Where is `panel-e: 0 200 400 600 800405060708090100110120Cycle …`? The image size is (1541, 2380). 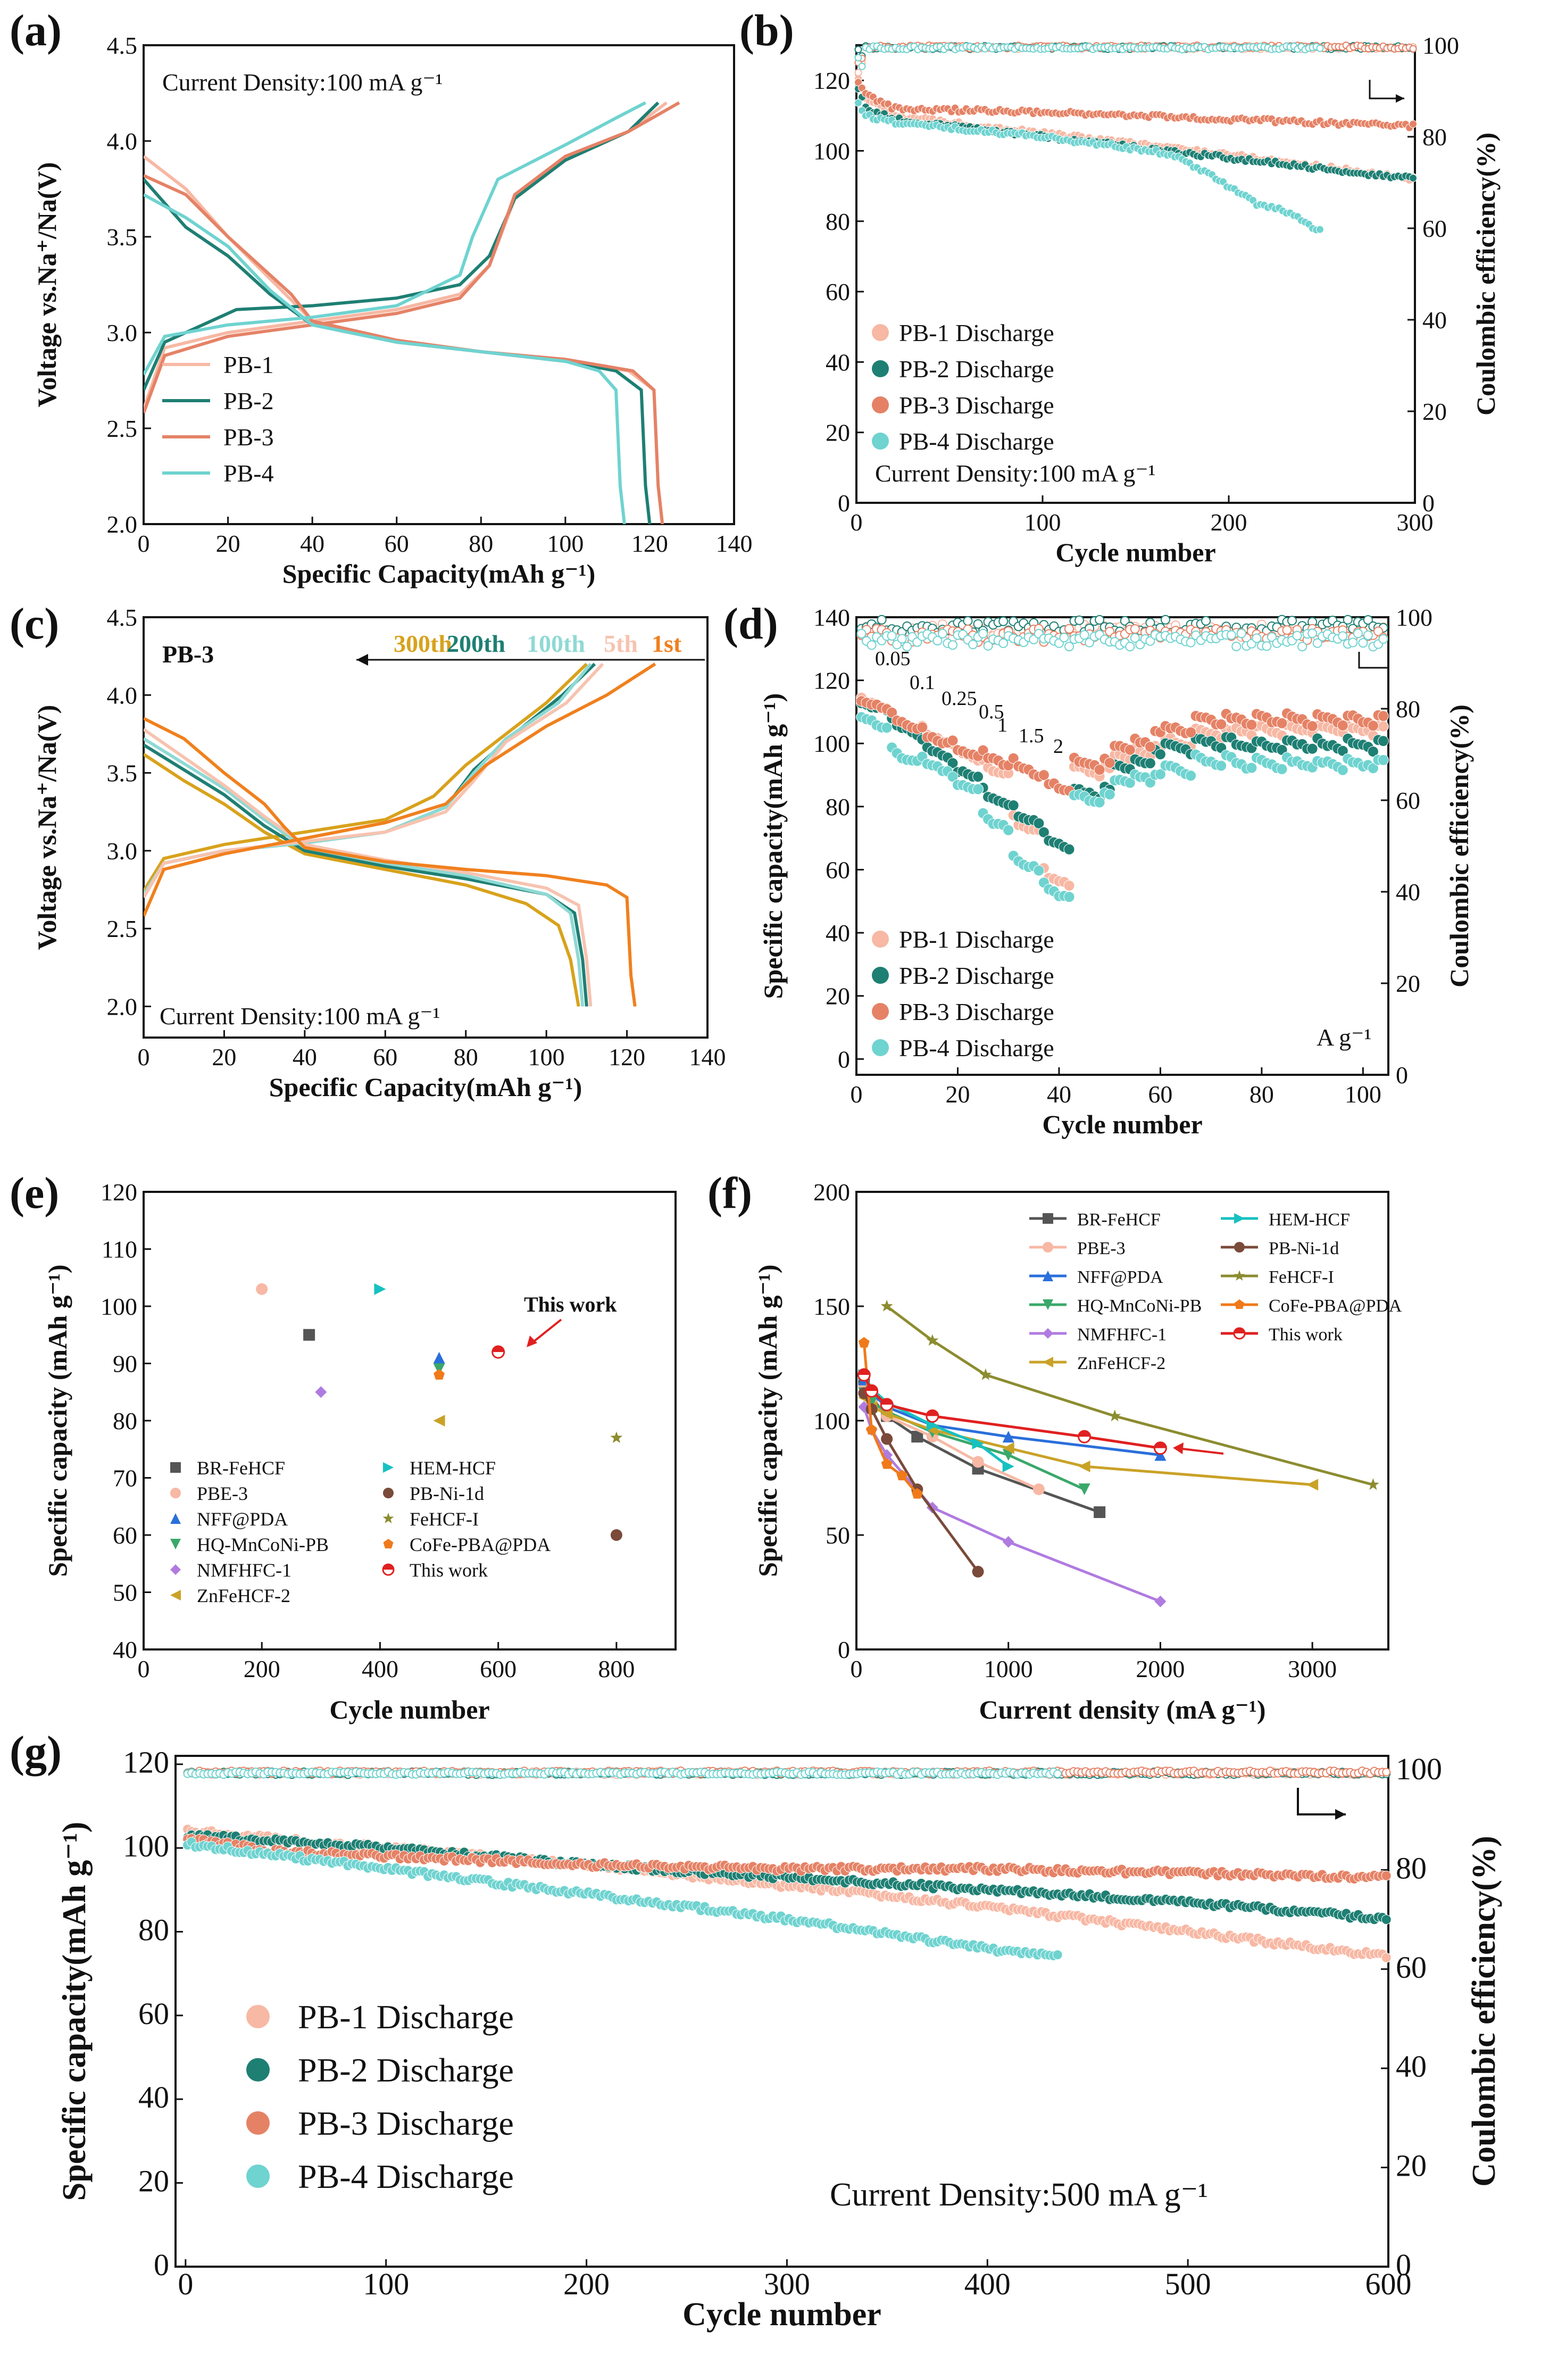
panel-e: 0 200 400 600 800405060708090100110120Cycle … is located at coordinates (344, 1446).